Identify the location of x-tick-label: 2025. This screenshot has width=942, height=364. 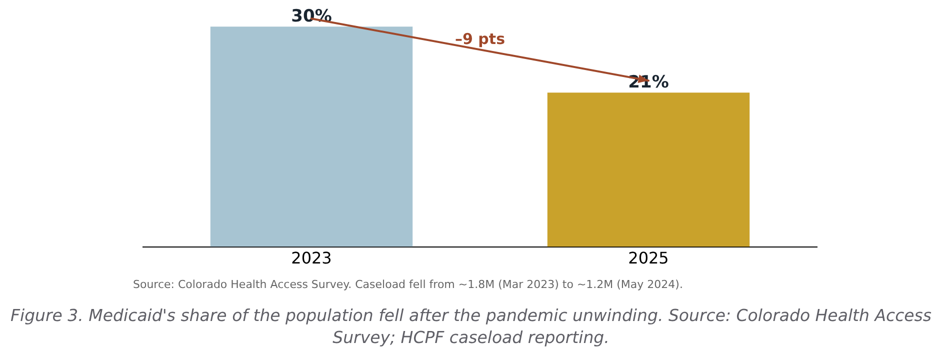
(648, 258).